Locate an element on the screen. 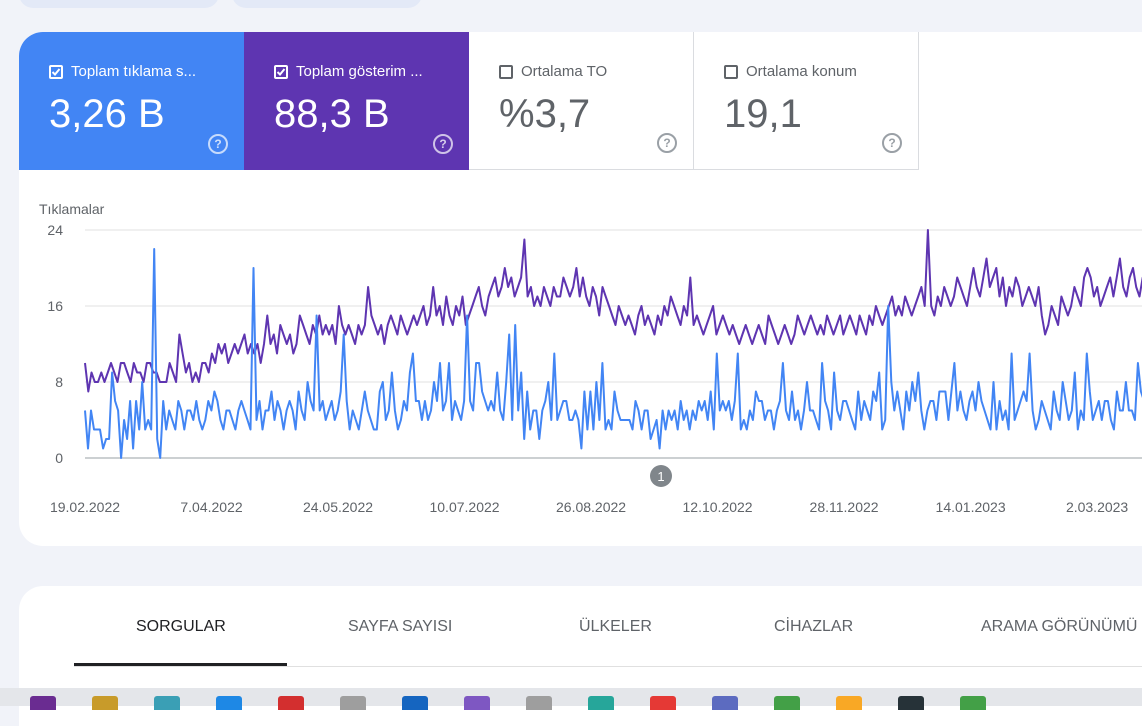 Image resolution: width=1142 pixels, height=726 pixels. metric-label: Ortalama konum is located at coordinates (801, 71).